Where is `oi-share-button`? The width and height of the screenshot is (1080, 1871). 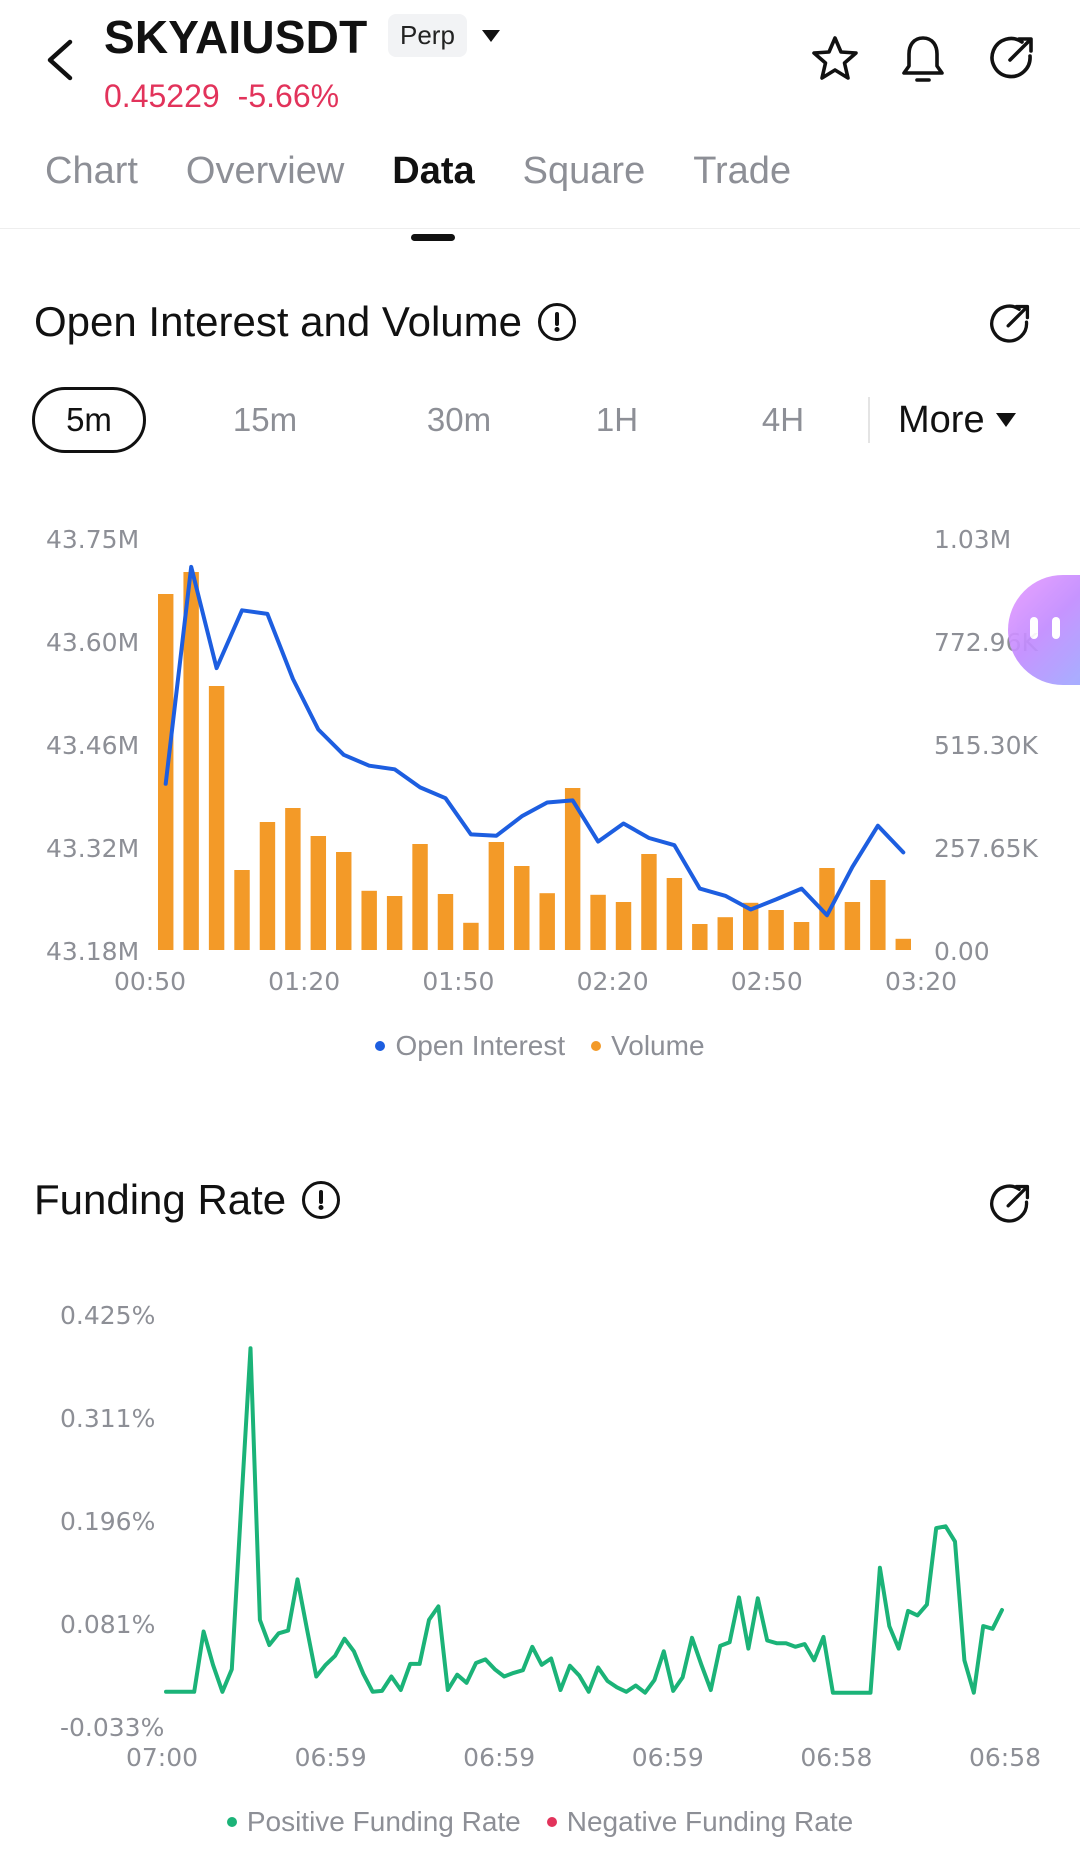 oi-share-button is located at coordinates (1010, 326).